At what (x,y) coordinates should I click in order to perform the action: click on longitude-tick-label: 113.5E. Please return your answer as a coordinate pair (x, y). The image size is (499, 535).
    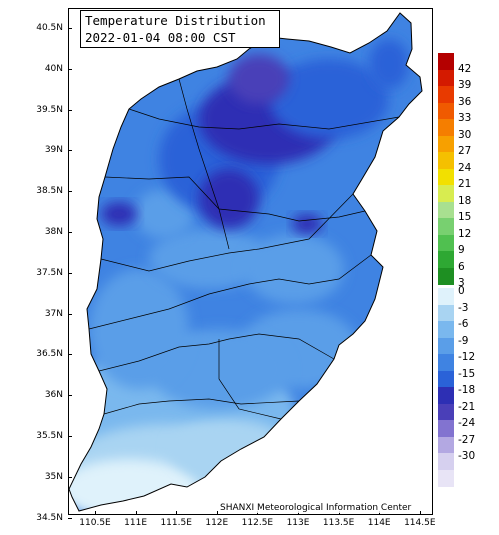
    Looking at the image, I should click on (338, 523).